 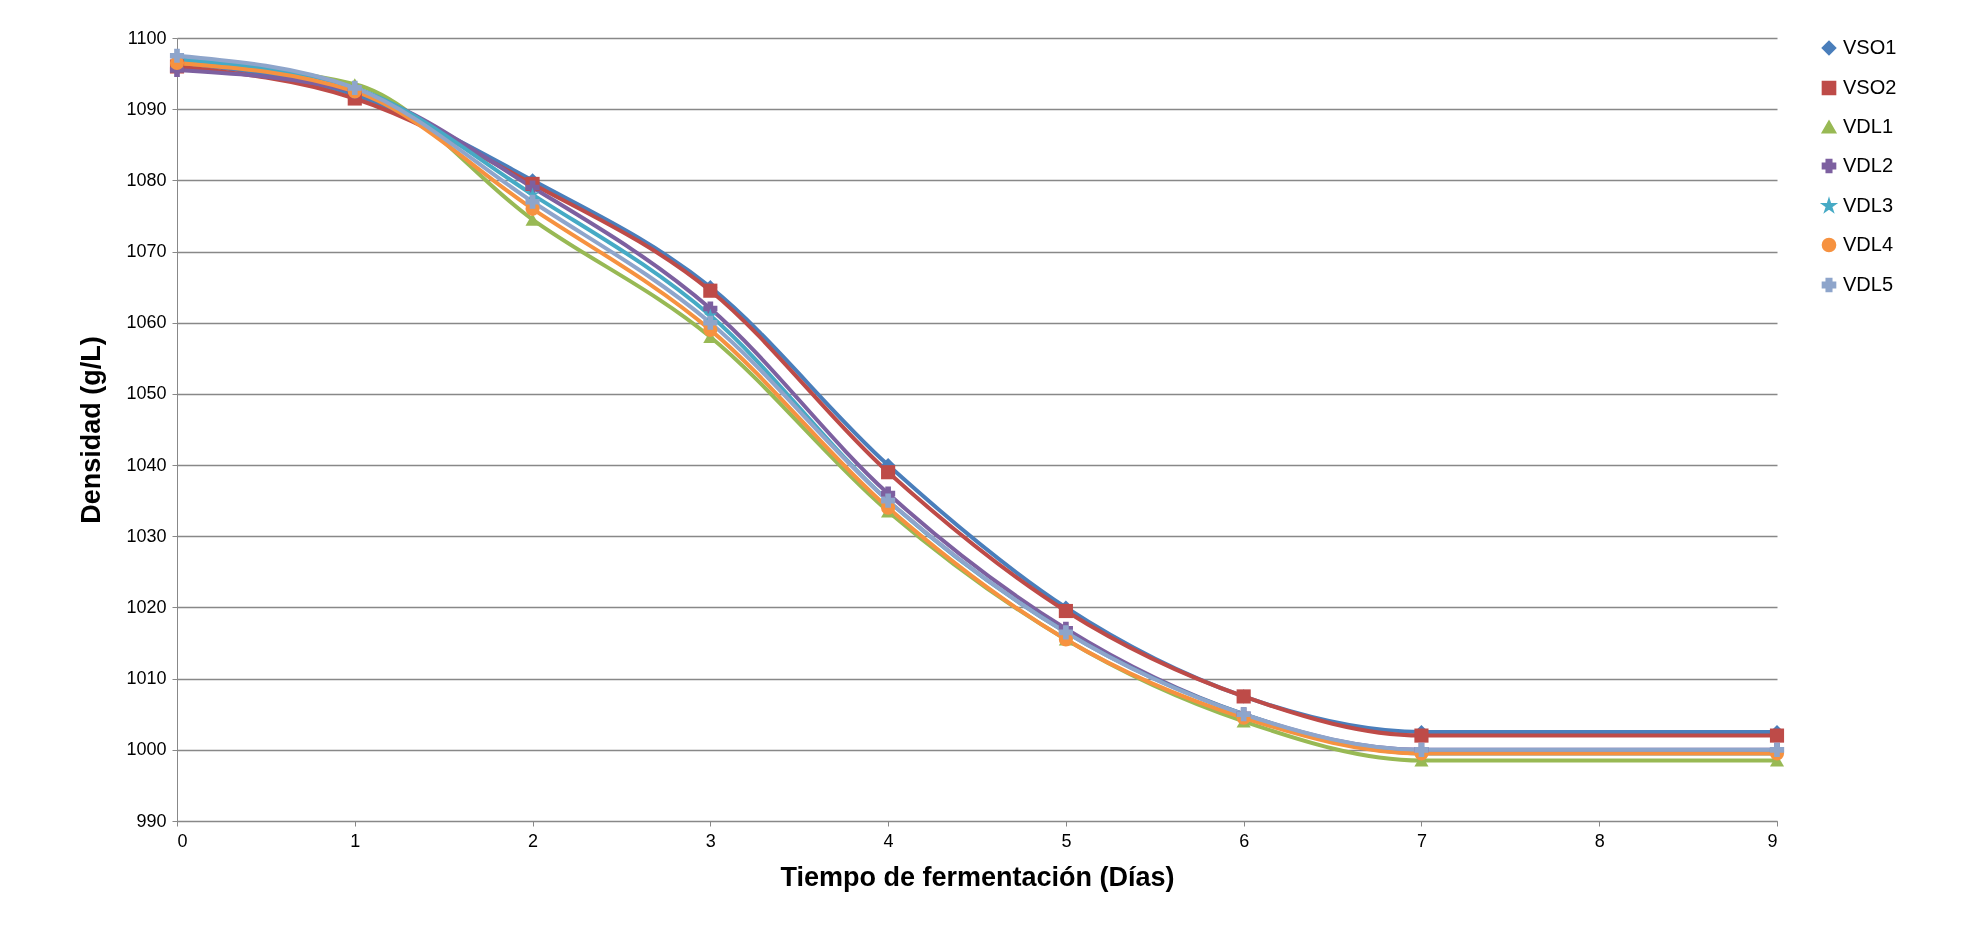 What do you see at coordinates (1599, 840) in the screenshot?
I see `x-tick-label: 8` at bounding box center [1599, 840].